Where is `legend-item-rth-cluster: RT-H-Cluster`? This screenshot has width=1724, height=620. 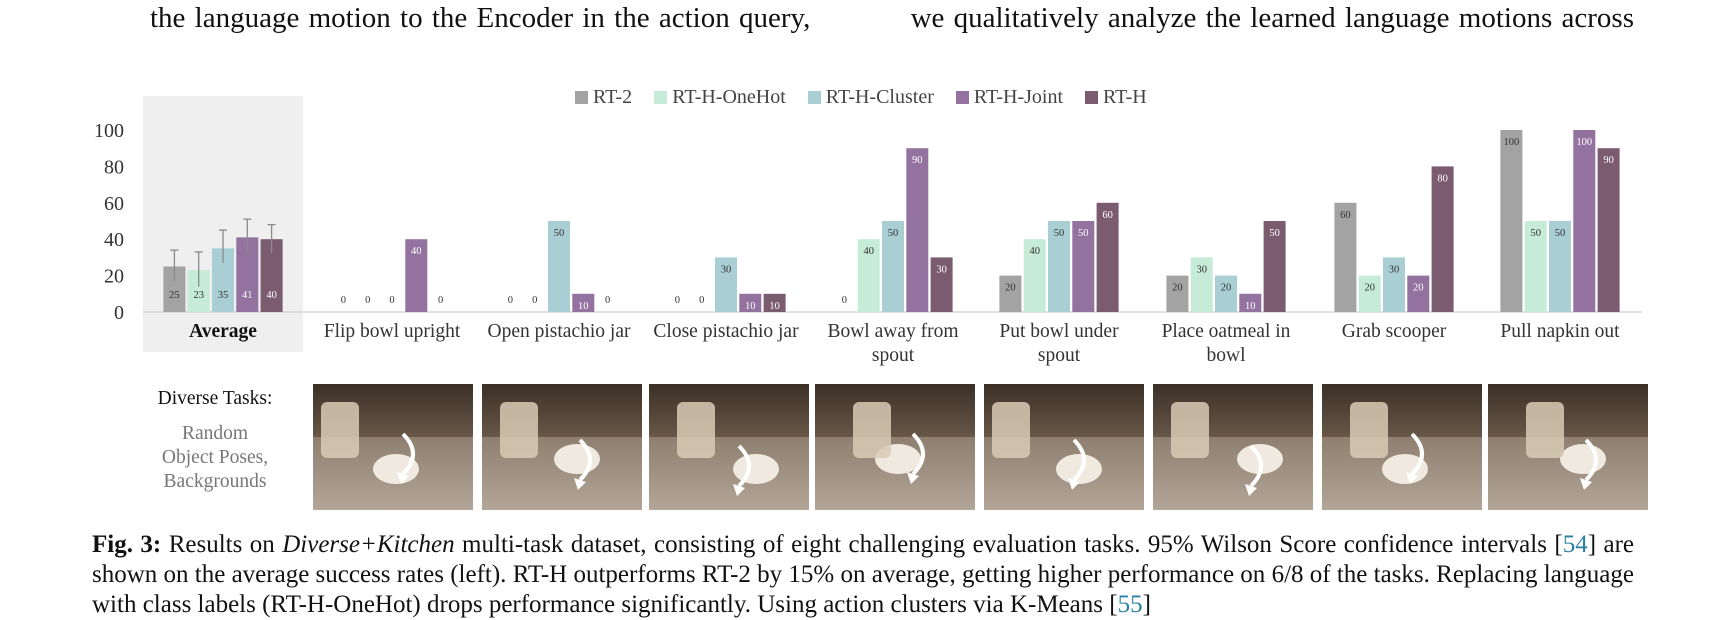
legend-item-rth-cluster: RT-H-Cluster is located at coordinates (870, 97).